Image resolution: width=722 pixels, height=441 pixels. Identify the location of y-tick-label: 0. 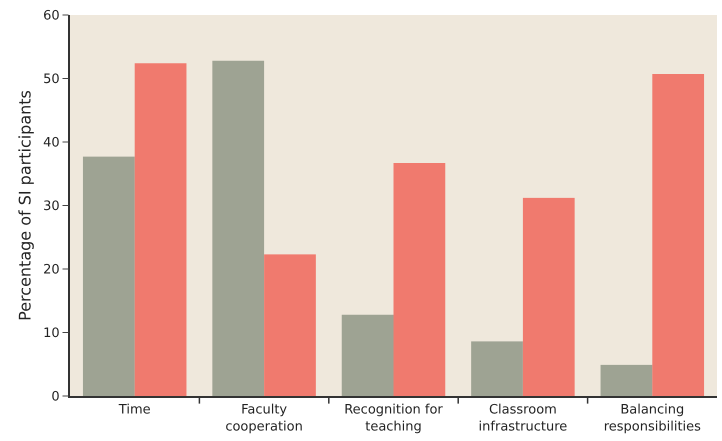
(55, 397).